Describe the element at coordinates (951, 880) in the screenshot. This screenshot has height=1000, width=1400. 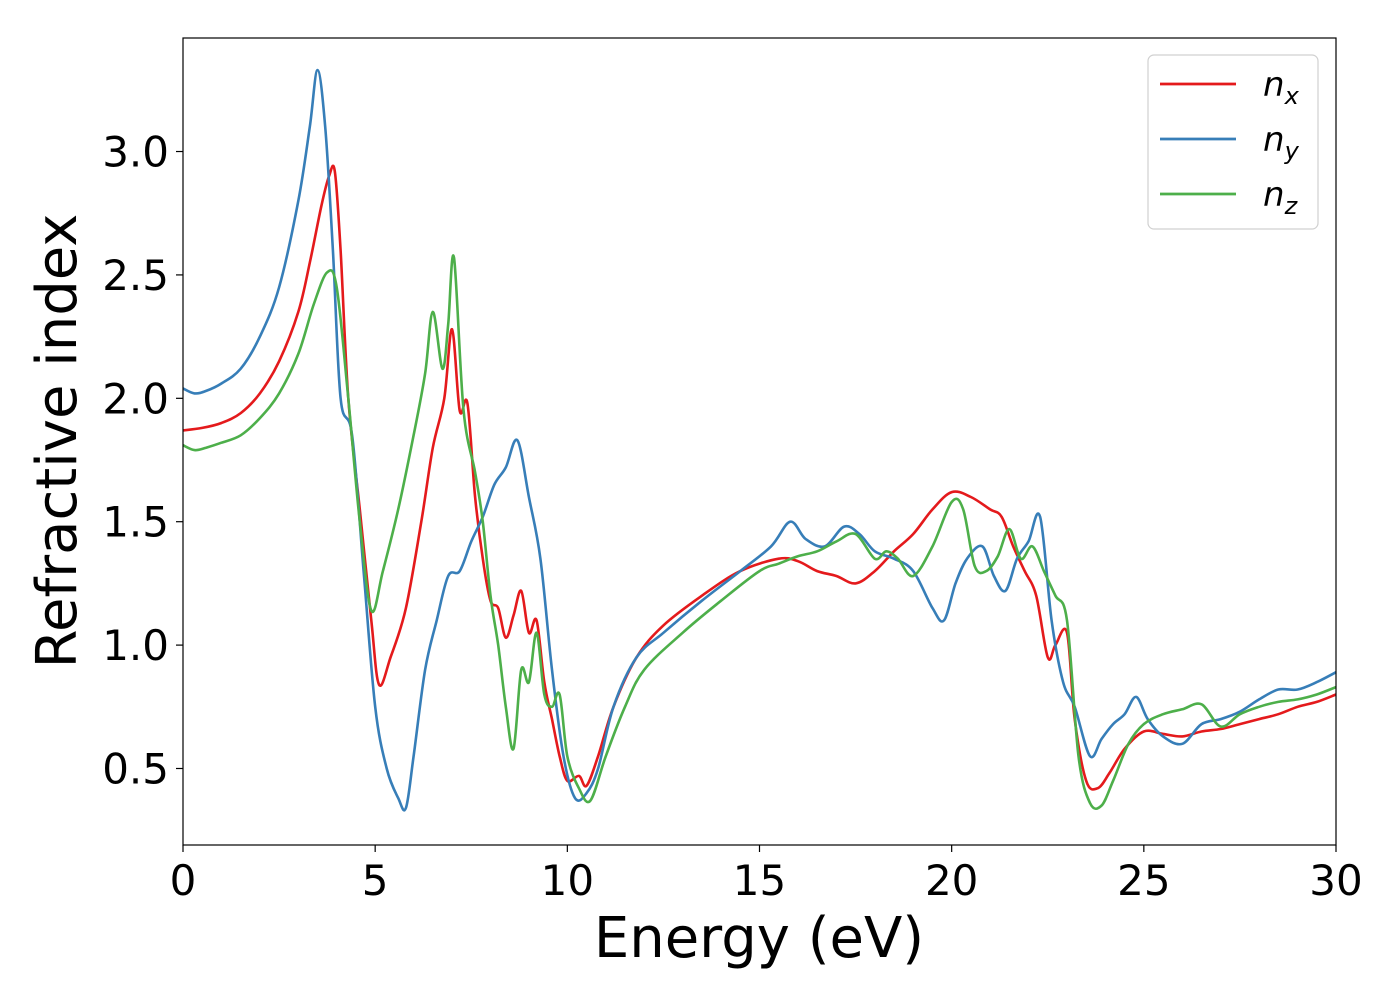
I see `x-tick-label: 20` at that location.